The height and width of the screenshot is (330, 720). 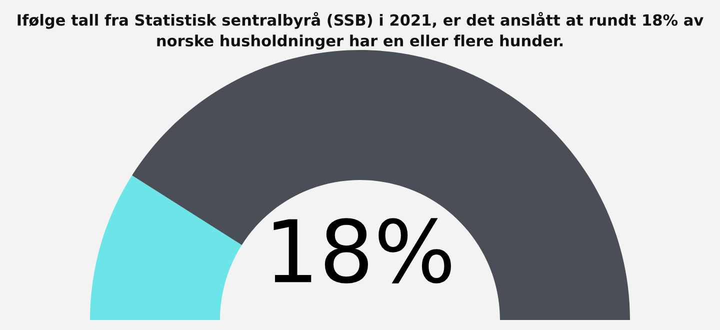 I want to click on chart-title: Ifølge tall fra Statistisk sentralbyrå (SSB) i 2021, er det anslått at rundt 18% av norske husholdninger har en eller flere hunder., so click(x=361, y=31).